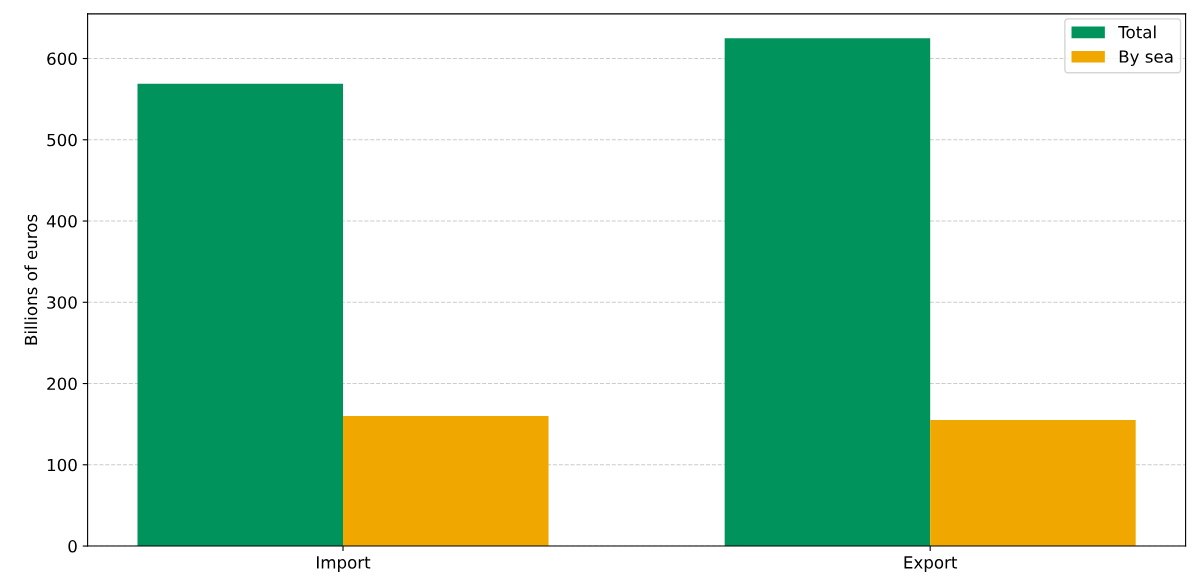 The width and height of the screenshot is (1200, 576). I want to click on y-tick-label: 0, so click(72, 546).